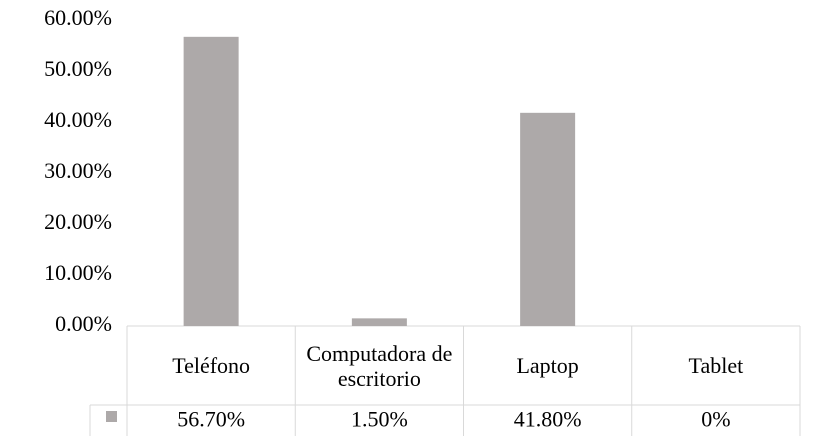 The height and width of the screenshot is (436, 814). I want to click on category-cell: Tablet, so click(716, 365).